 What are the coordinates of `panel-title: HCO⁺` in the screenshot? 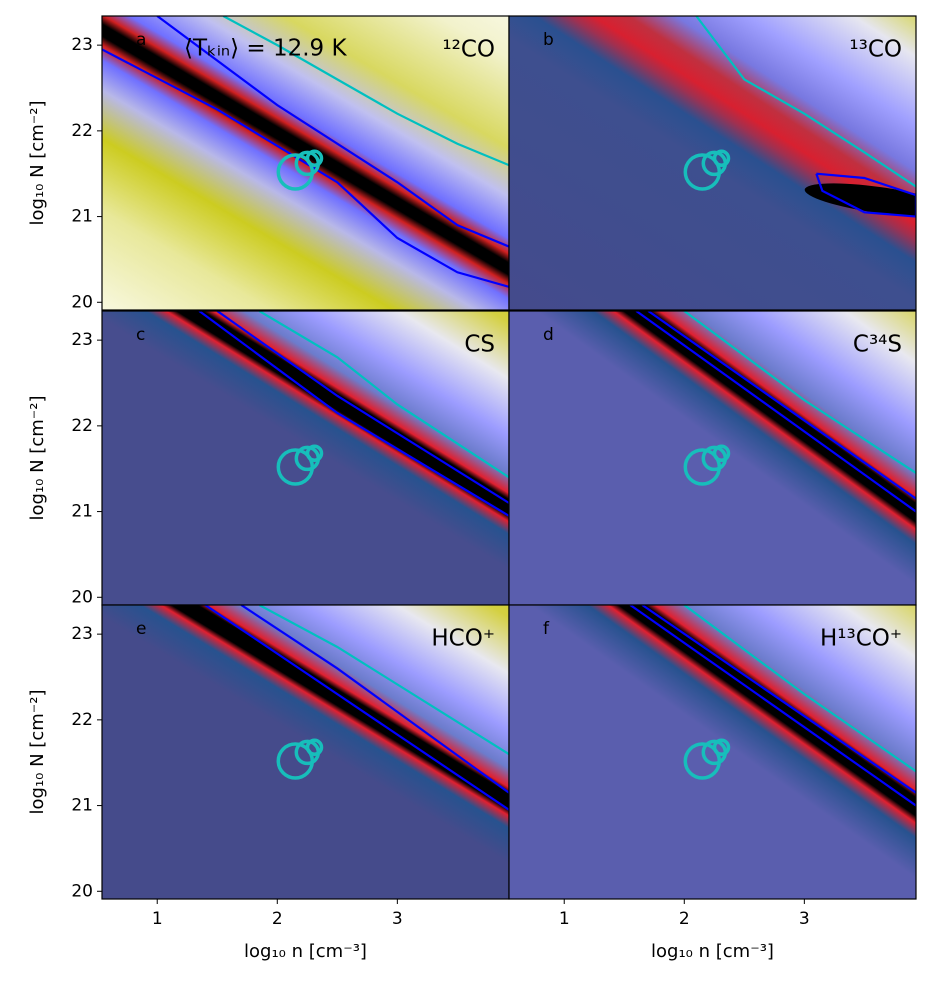 It's located at (463, 639).